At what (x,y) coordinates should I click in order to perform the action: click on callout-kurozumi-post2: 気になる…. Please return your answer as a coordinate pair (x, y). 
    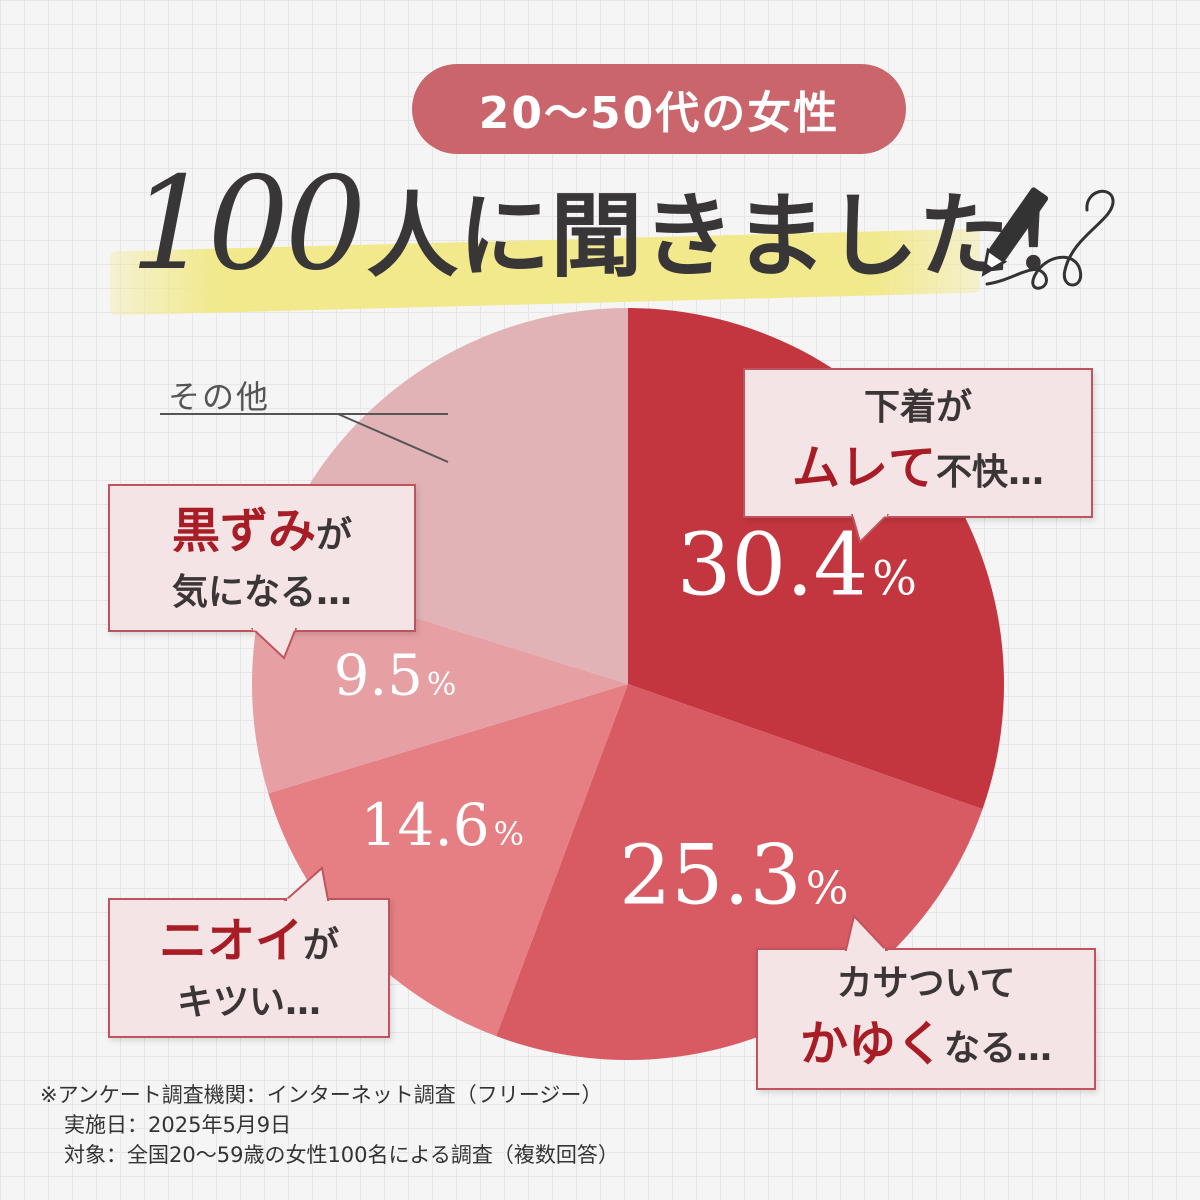
    Looking at the image, I should click on (261, 592).